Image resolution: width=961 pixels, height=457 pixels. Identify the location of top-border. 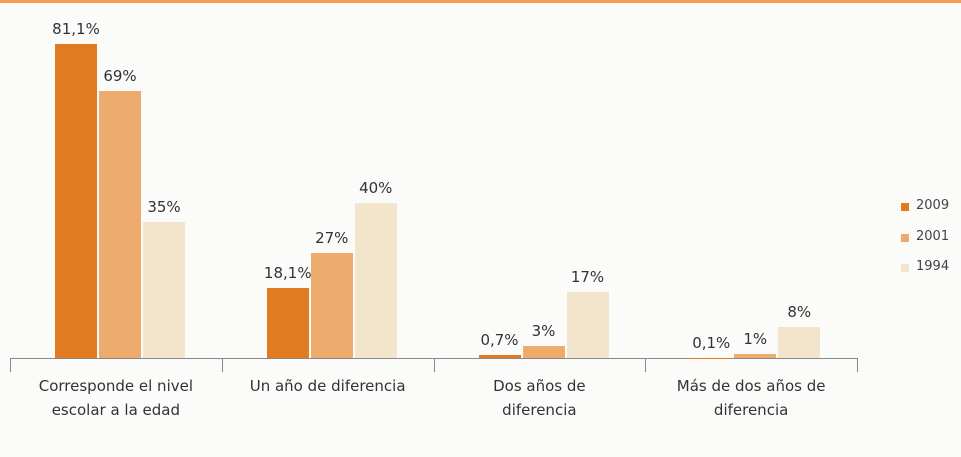
(480, 1).